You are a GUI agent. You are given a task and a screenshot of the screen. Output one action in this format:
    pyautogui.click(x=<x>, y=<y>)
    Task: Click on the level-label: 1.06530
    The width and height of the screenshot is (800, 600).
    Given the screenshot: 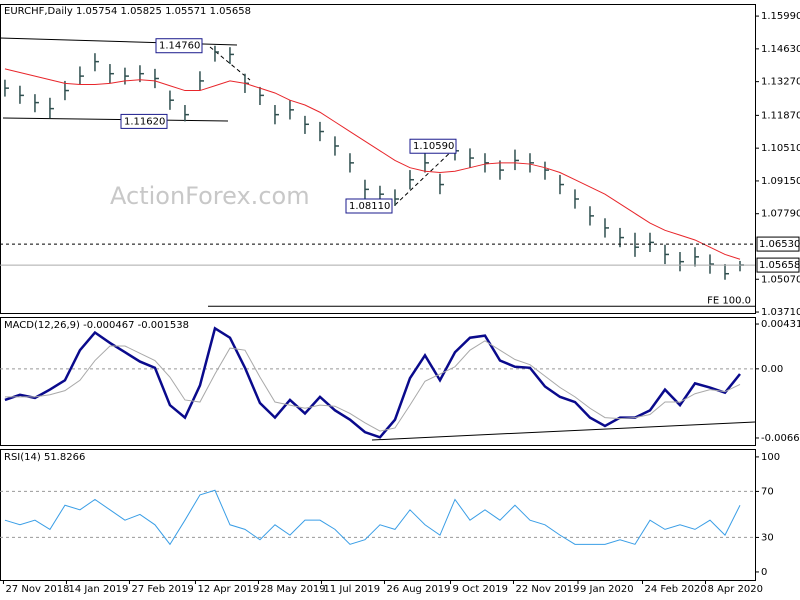 What is the action you would take?
    pyautogui.click(x=779, y=244)
    